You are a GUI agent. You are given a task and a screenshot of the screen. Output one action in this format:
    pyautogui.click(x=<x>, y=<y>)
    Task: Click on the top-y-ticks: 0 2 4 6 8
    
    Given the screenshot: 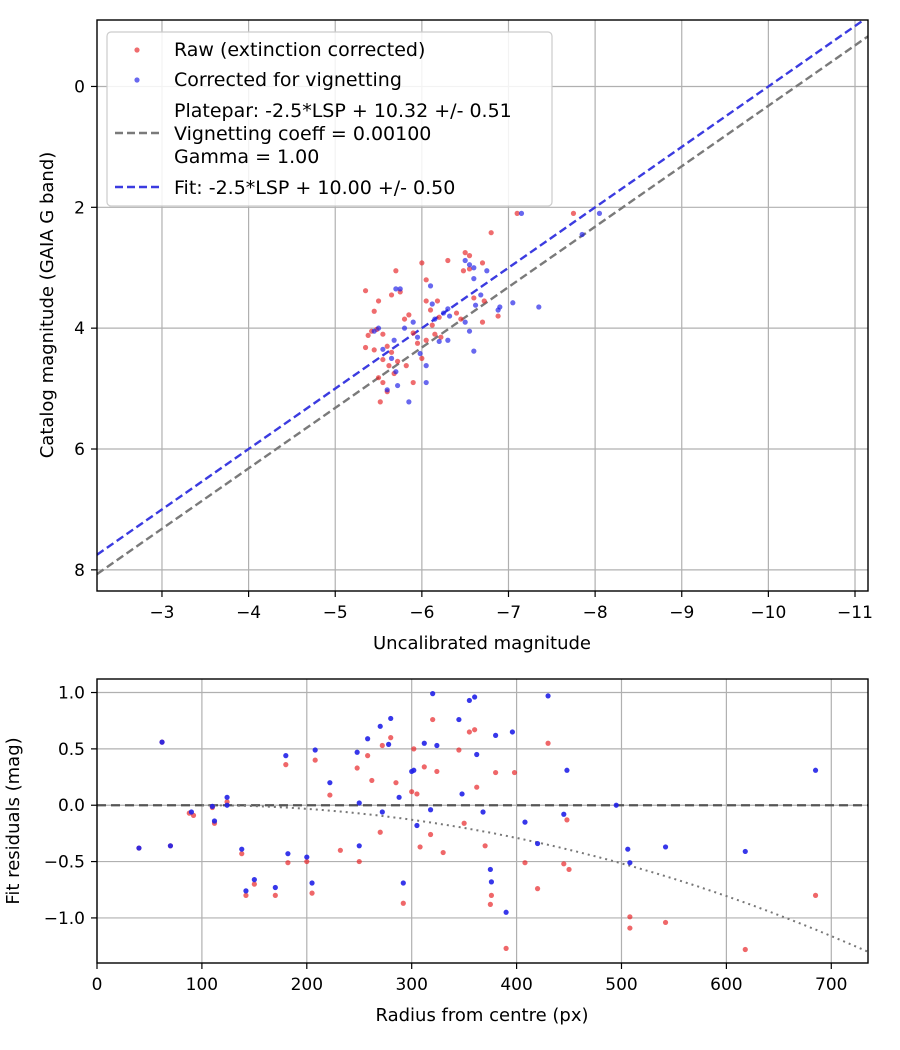 What is the action you would take?
    pyautogui.click(x=85, y=329)
    